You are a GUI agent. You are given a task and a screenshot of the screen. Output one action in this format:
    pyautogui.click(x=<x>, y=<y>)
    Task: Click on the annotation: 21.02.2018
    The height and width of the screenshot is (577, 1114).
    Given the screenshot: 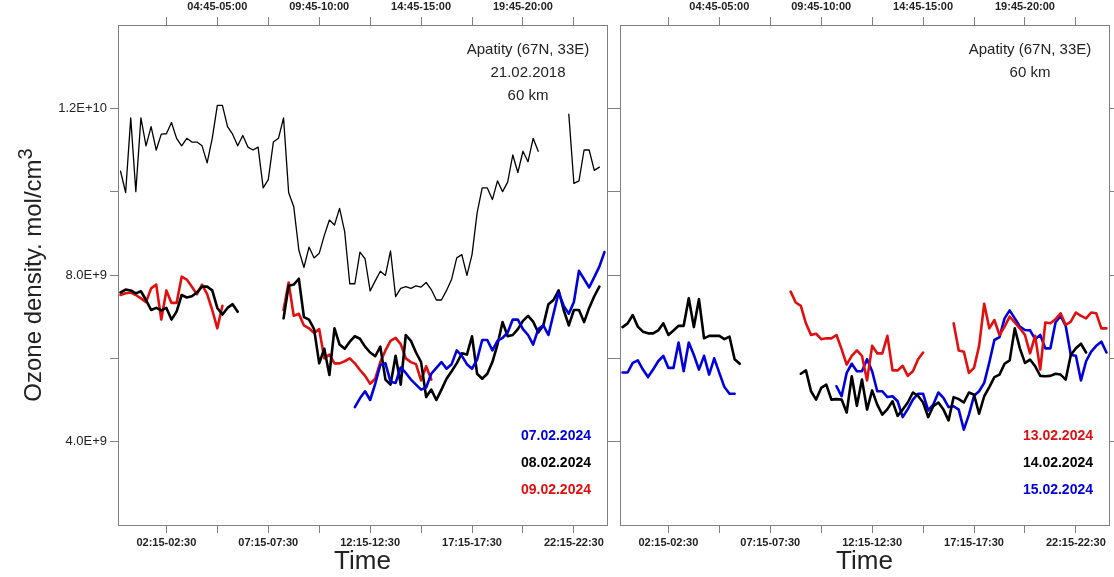 What is the action you would take?
    pyautogui.click(x=528, y=72)
    